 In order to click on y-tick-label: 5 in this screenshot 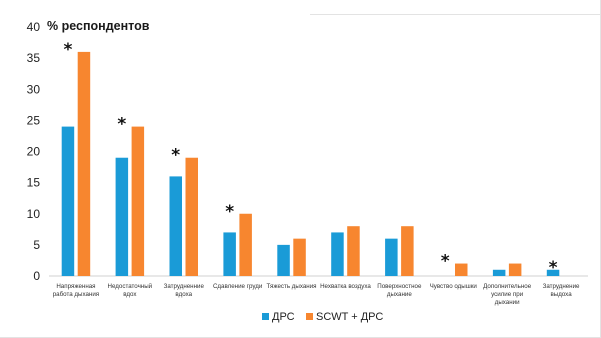, I will do `click(36, 245)`.